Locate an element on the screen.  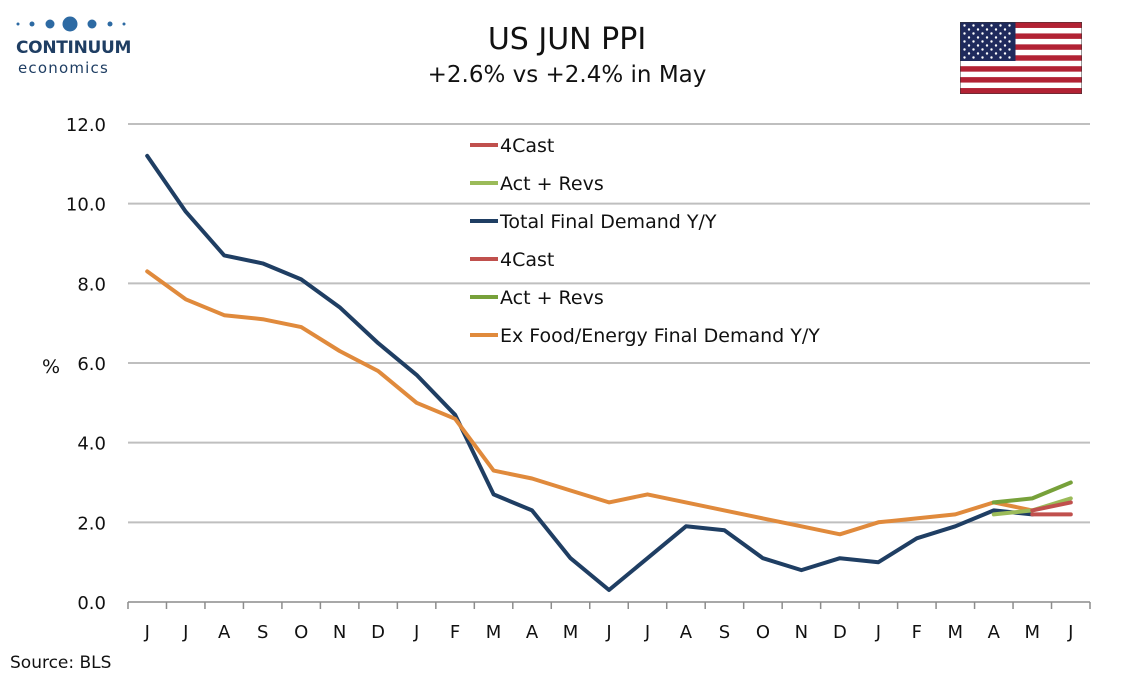
us-flag-icon is located at coordinates (1021, 58).